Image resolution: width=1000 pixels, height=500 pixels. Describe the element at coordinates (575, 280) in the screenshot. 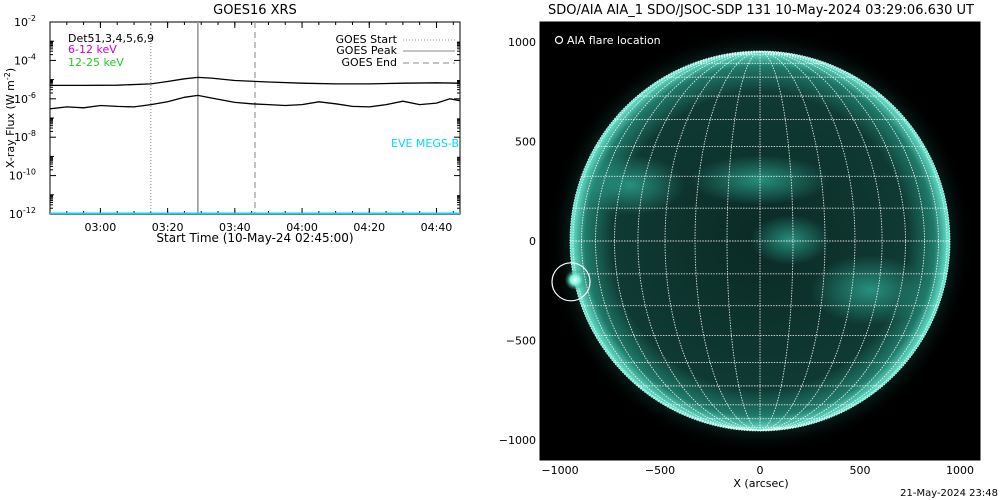

I see `flare-bright-spot` at that location.